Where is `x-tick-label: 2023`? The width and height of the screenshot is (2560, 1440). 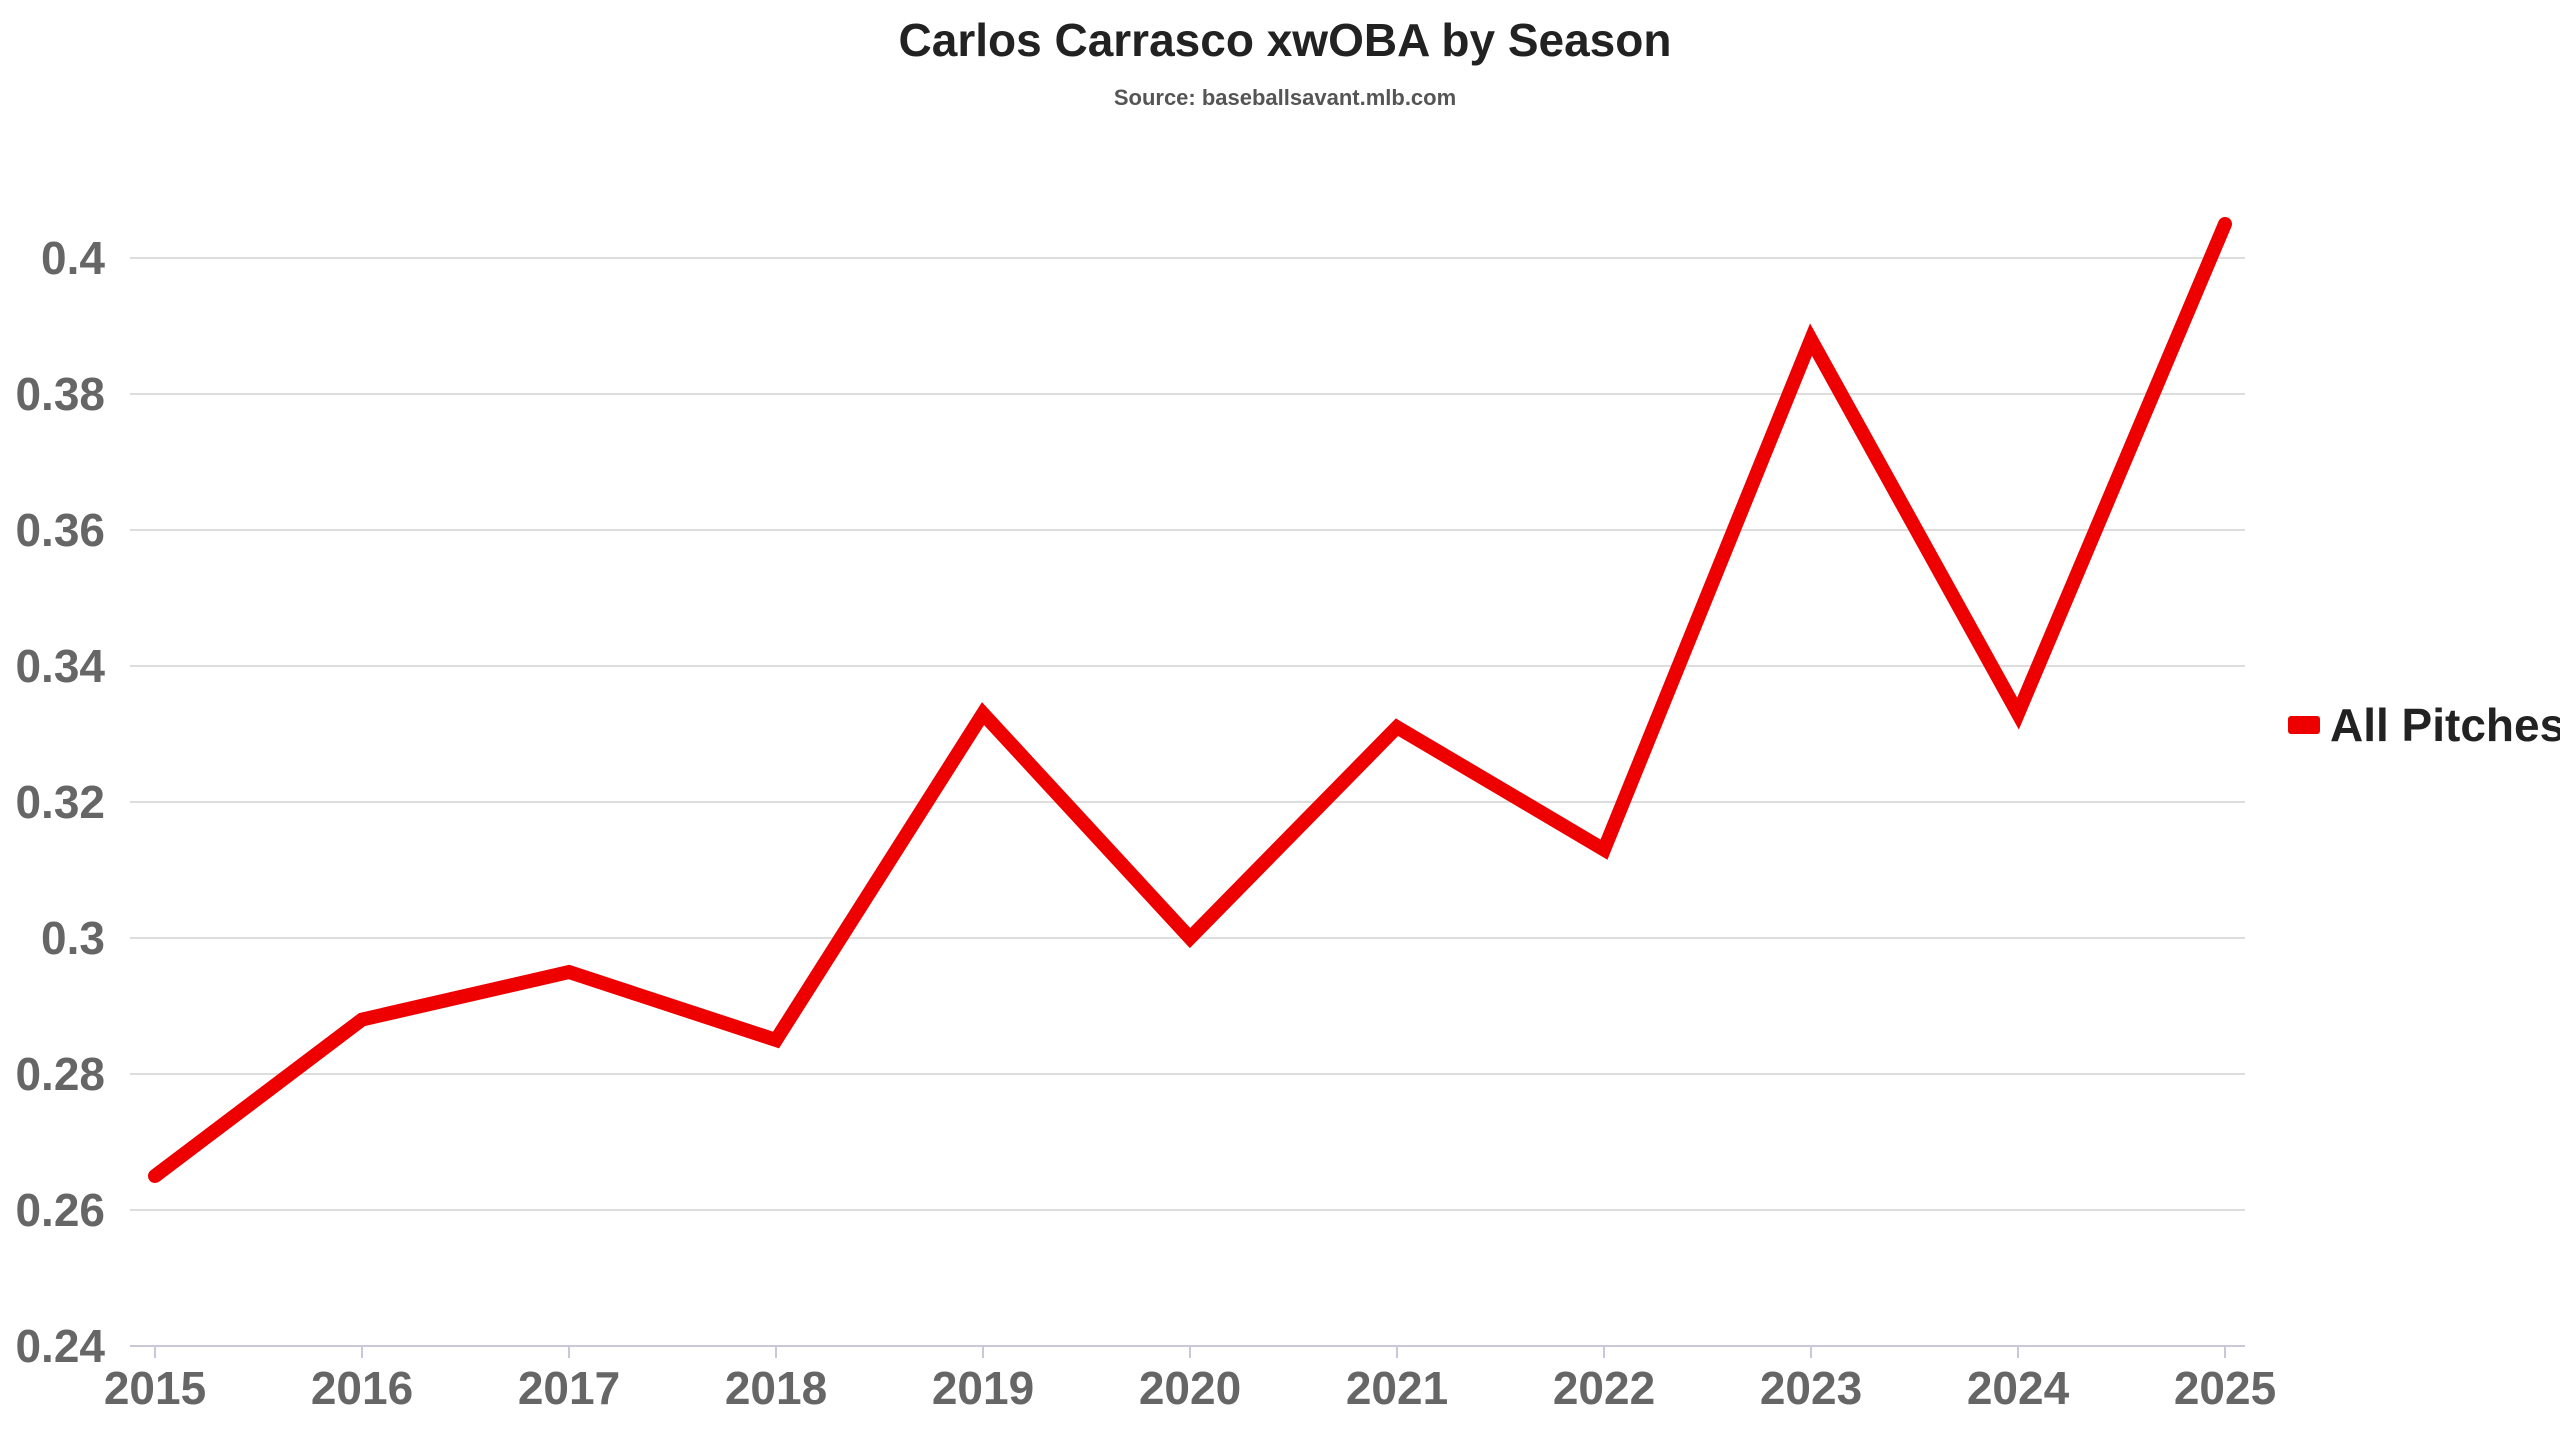 x-tick-label: 2023 is located at coordinates (1811, 1388).